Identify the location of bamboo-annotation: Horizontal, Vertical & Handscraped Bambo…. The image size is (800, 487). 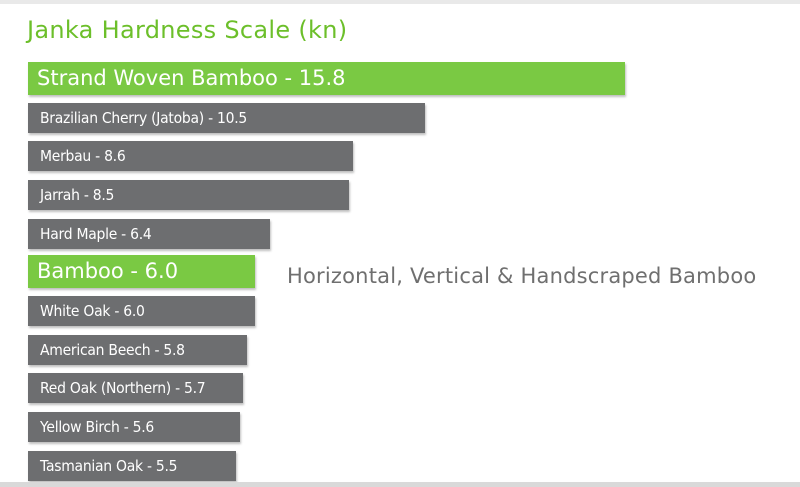
(522, 276).